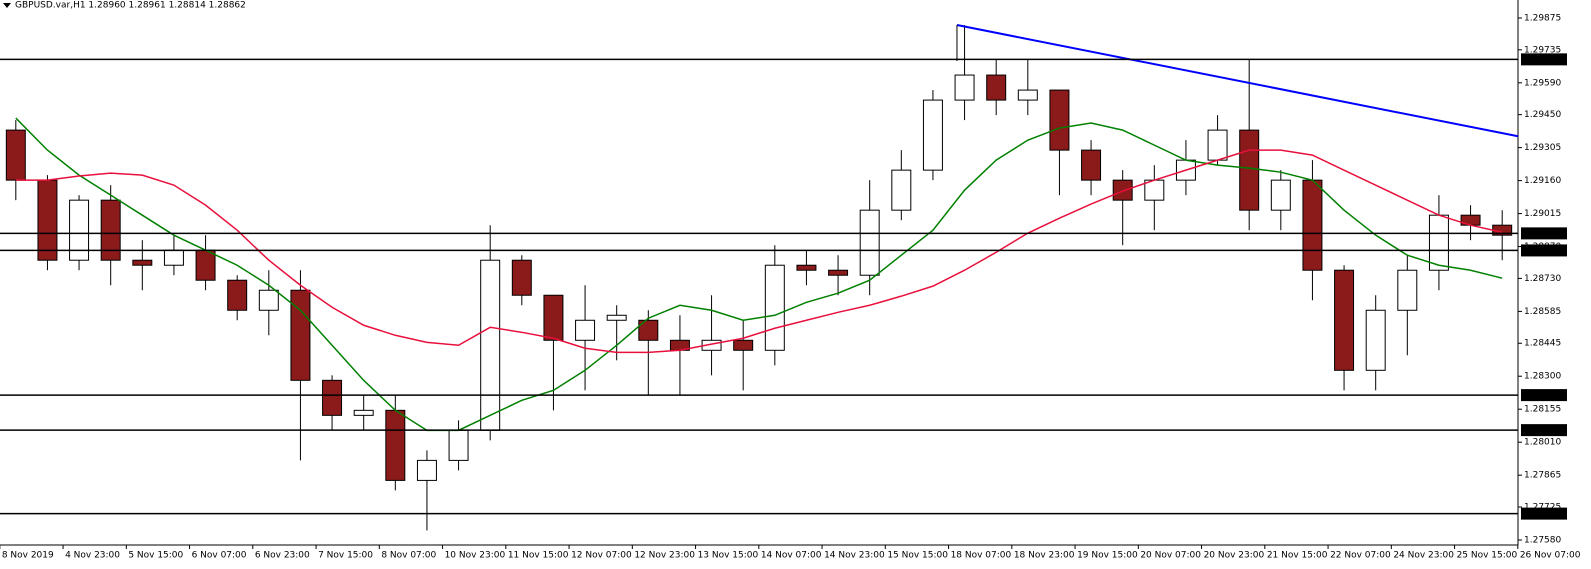  I want to click on y-tick-label: 1.28585, so click(1542, 312).